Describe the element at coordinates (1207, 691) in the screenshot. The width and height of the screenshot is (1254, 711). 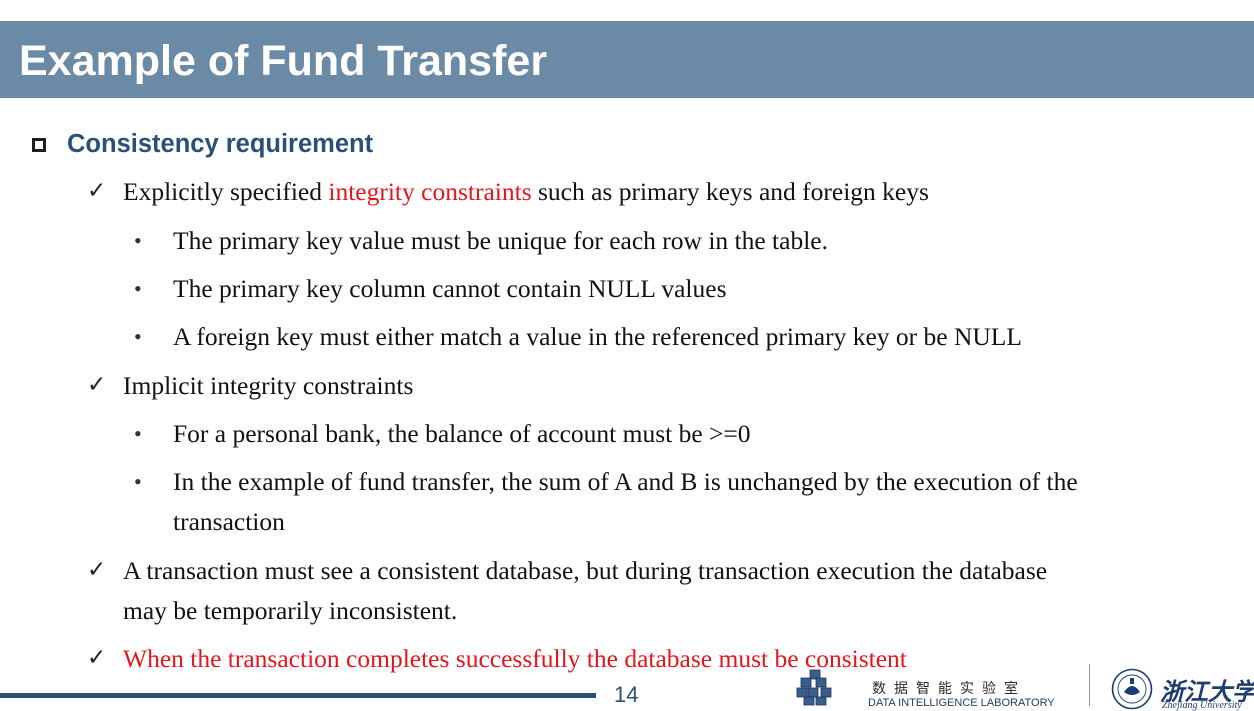
I see `university-name-chinese: 浙江大学` at that location.